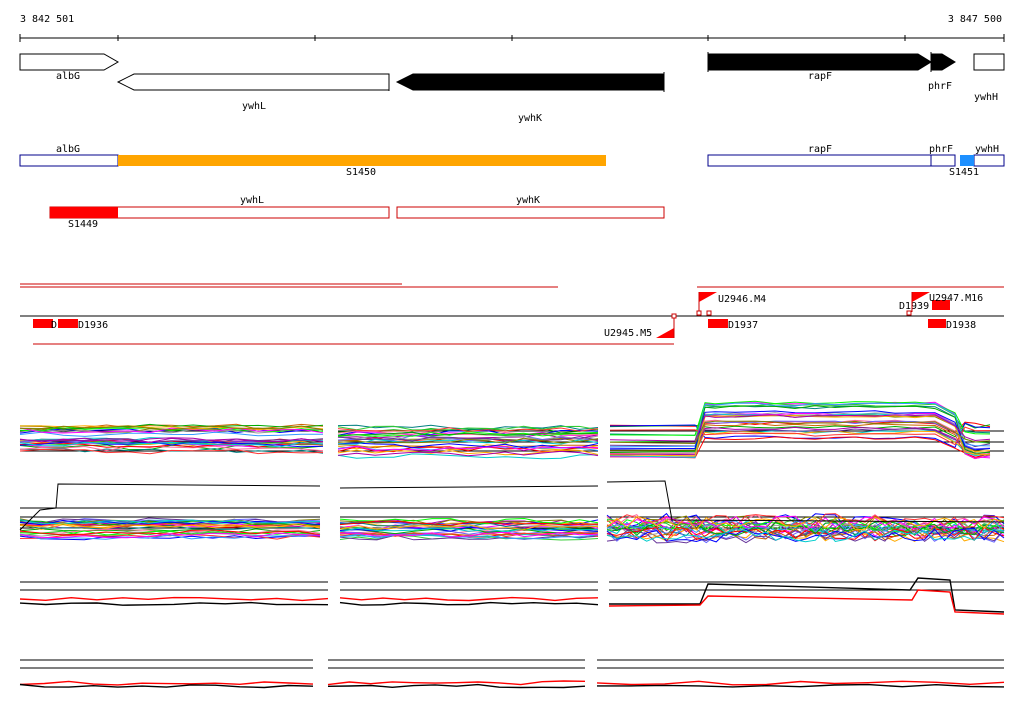 The width and height of the screenshot is (1024, 714). I want to click on feature-U2947: U2947.M16, so click(947, 302).